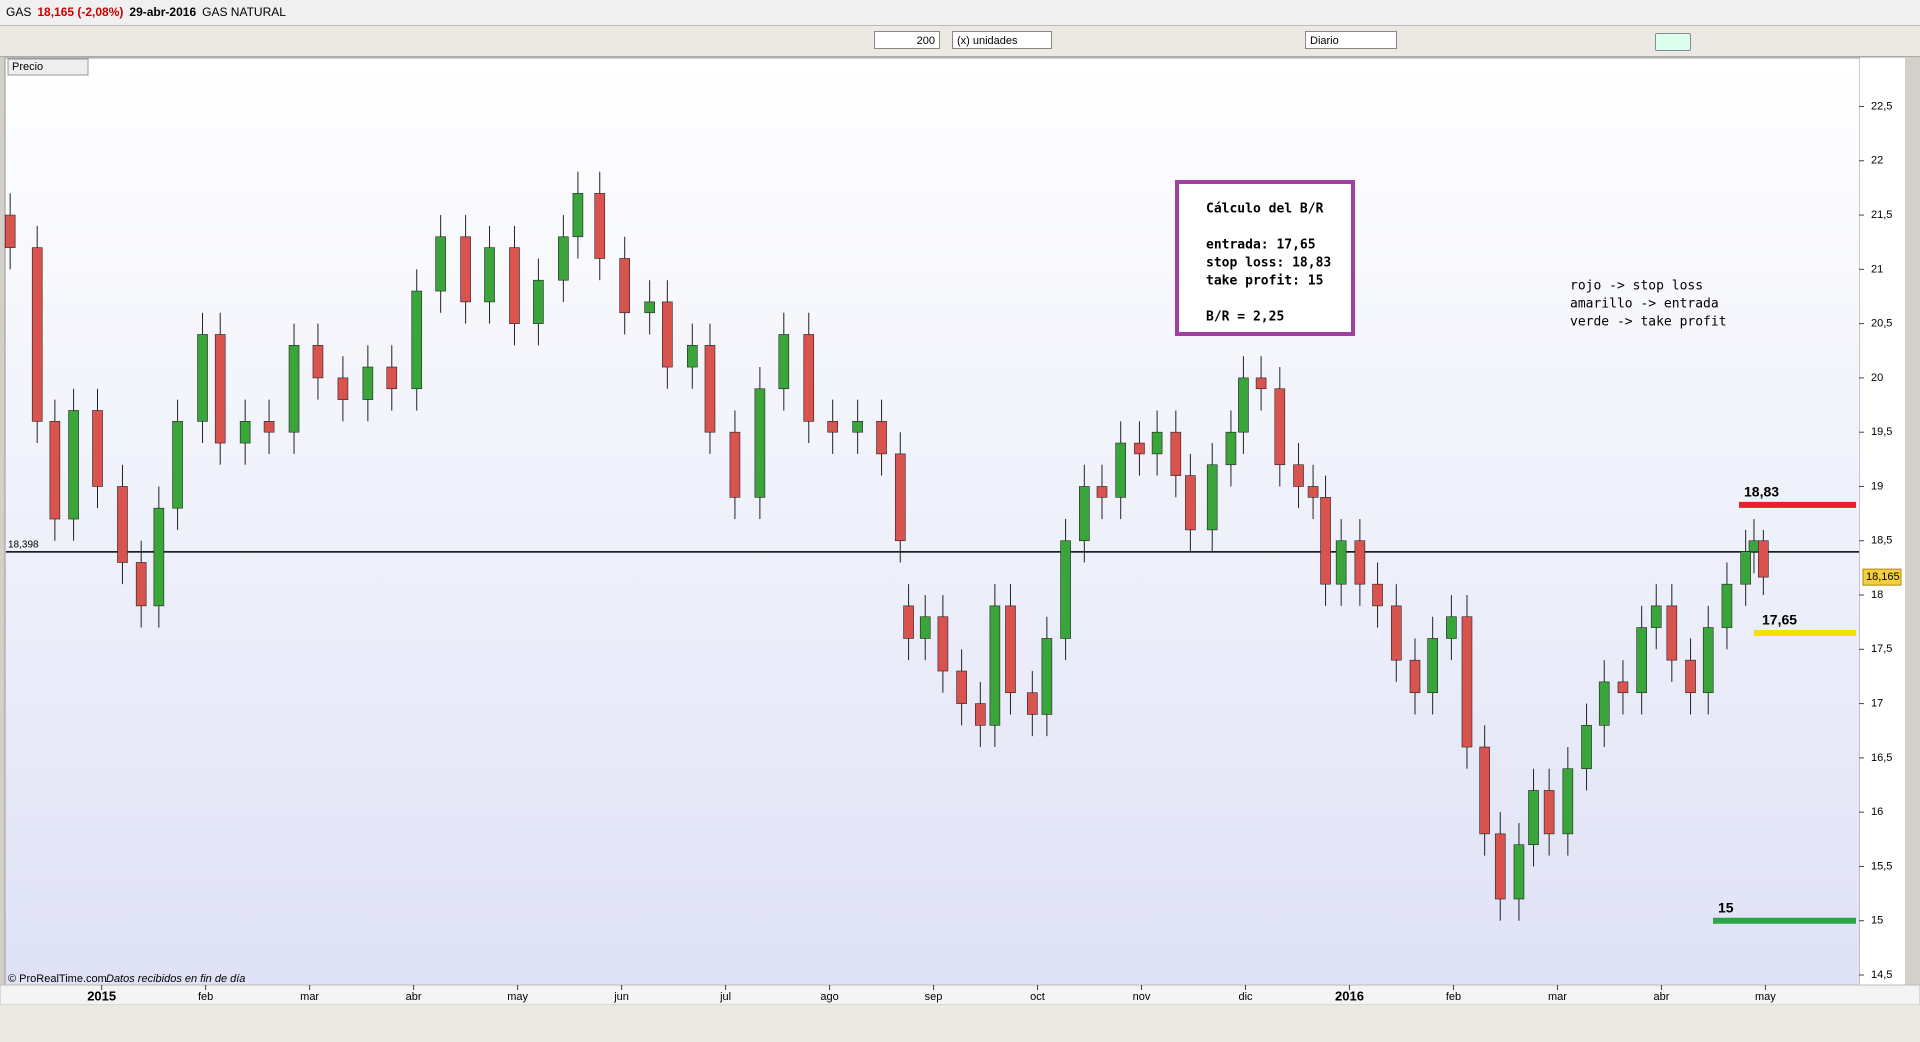 The height and width of the screenshot is (1042, 1920). Describe the element at coordinates (80, 12) in the screenshot. I see `price: 18,165 (-2,08%)` at that location.